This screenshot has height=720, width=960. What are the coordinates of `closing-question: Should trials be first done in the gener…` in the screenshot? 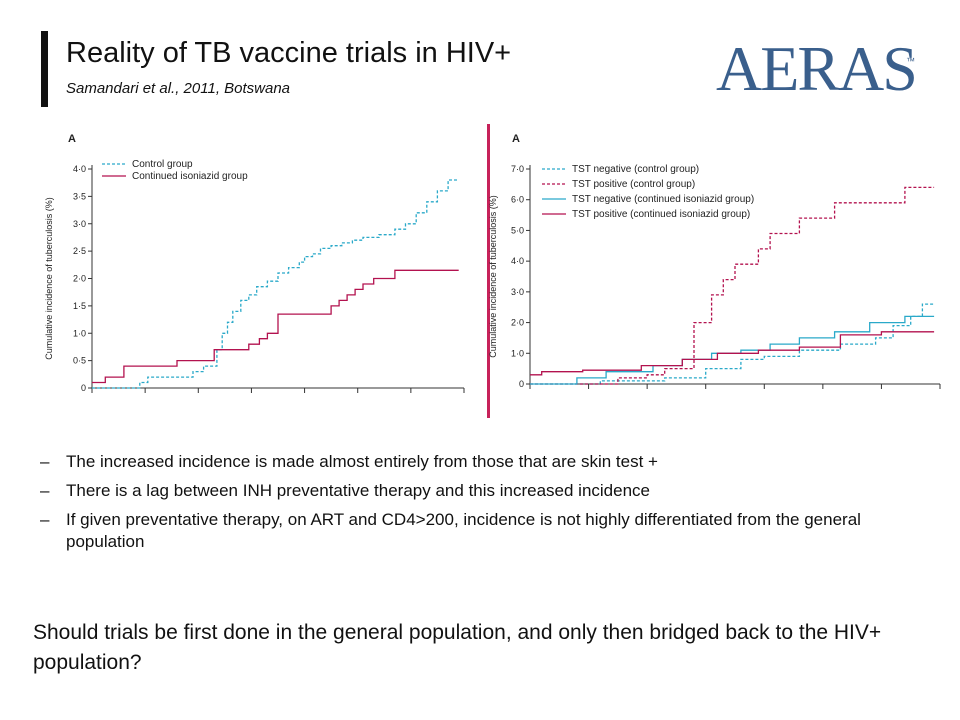 It's located at (457, 647).